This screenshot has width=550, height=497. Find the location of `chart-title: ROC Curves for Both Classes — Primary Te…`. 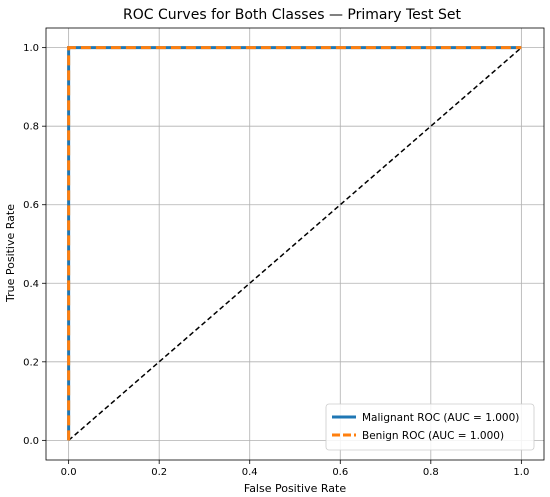

chart-title: ROC Curves for Both Classes — Primary Te… is located at coordinates (292, 15).